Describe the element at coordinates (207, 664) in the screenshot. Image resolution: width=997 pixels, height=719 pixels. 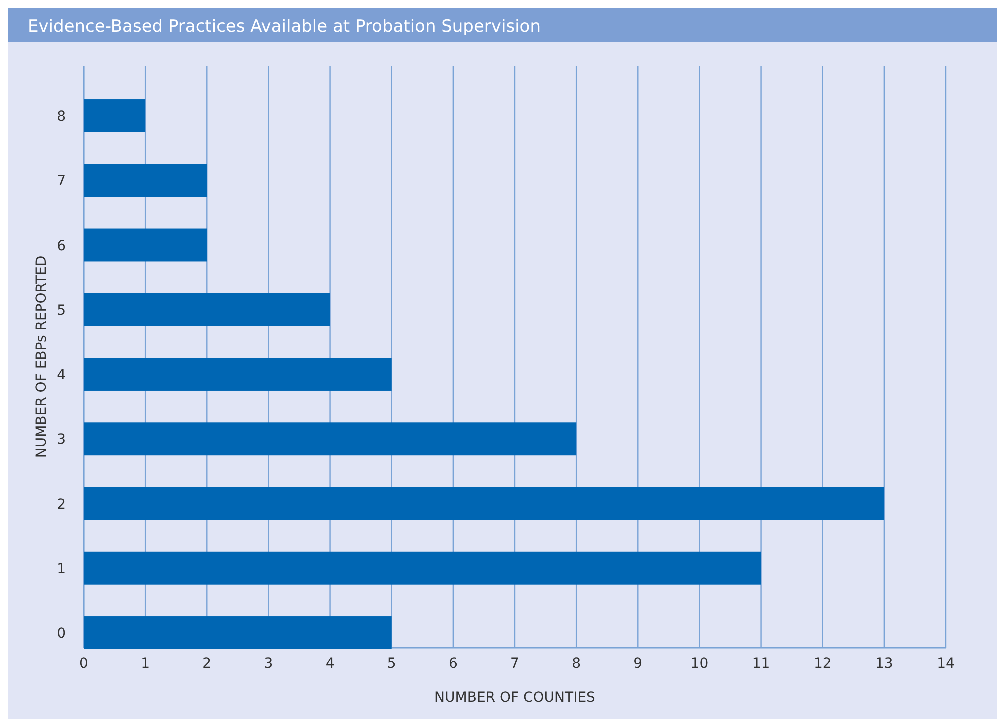
I see `x-tick-label: 2` at that location.